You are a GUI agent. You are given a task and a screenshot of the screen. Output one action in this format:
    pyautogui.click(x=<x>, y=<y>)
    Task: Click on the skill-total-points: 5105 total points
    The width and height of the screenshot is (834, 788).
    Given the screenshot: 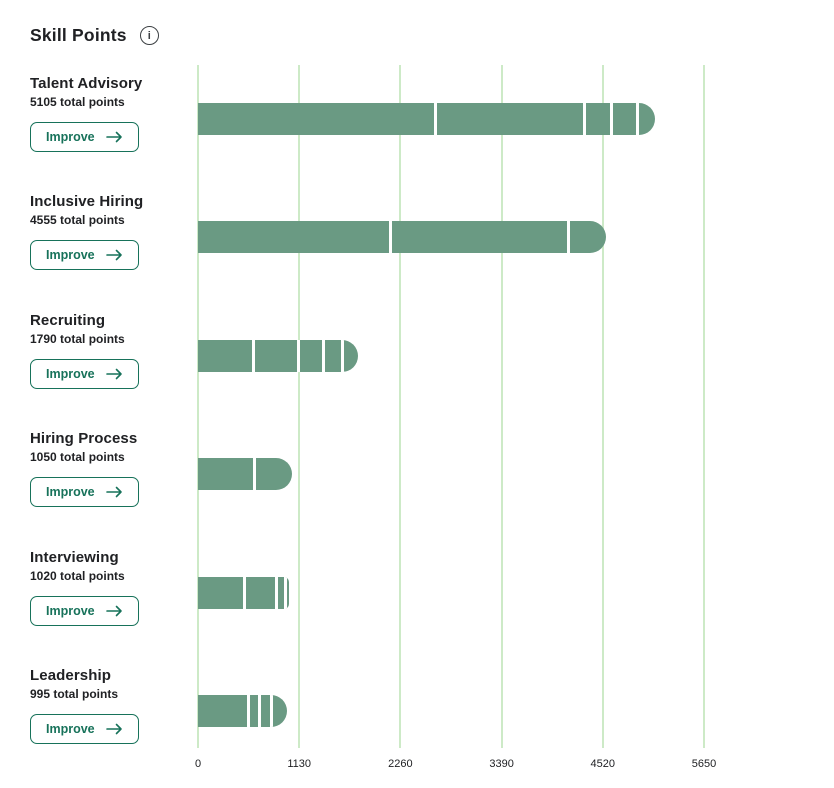 What is the action you would take?
    pyautogui.click(x=77, y=102)
    